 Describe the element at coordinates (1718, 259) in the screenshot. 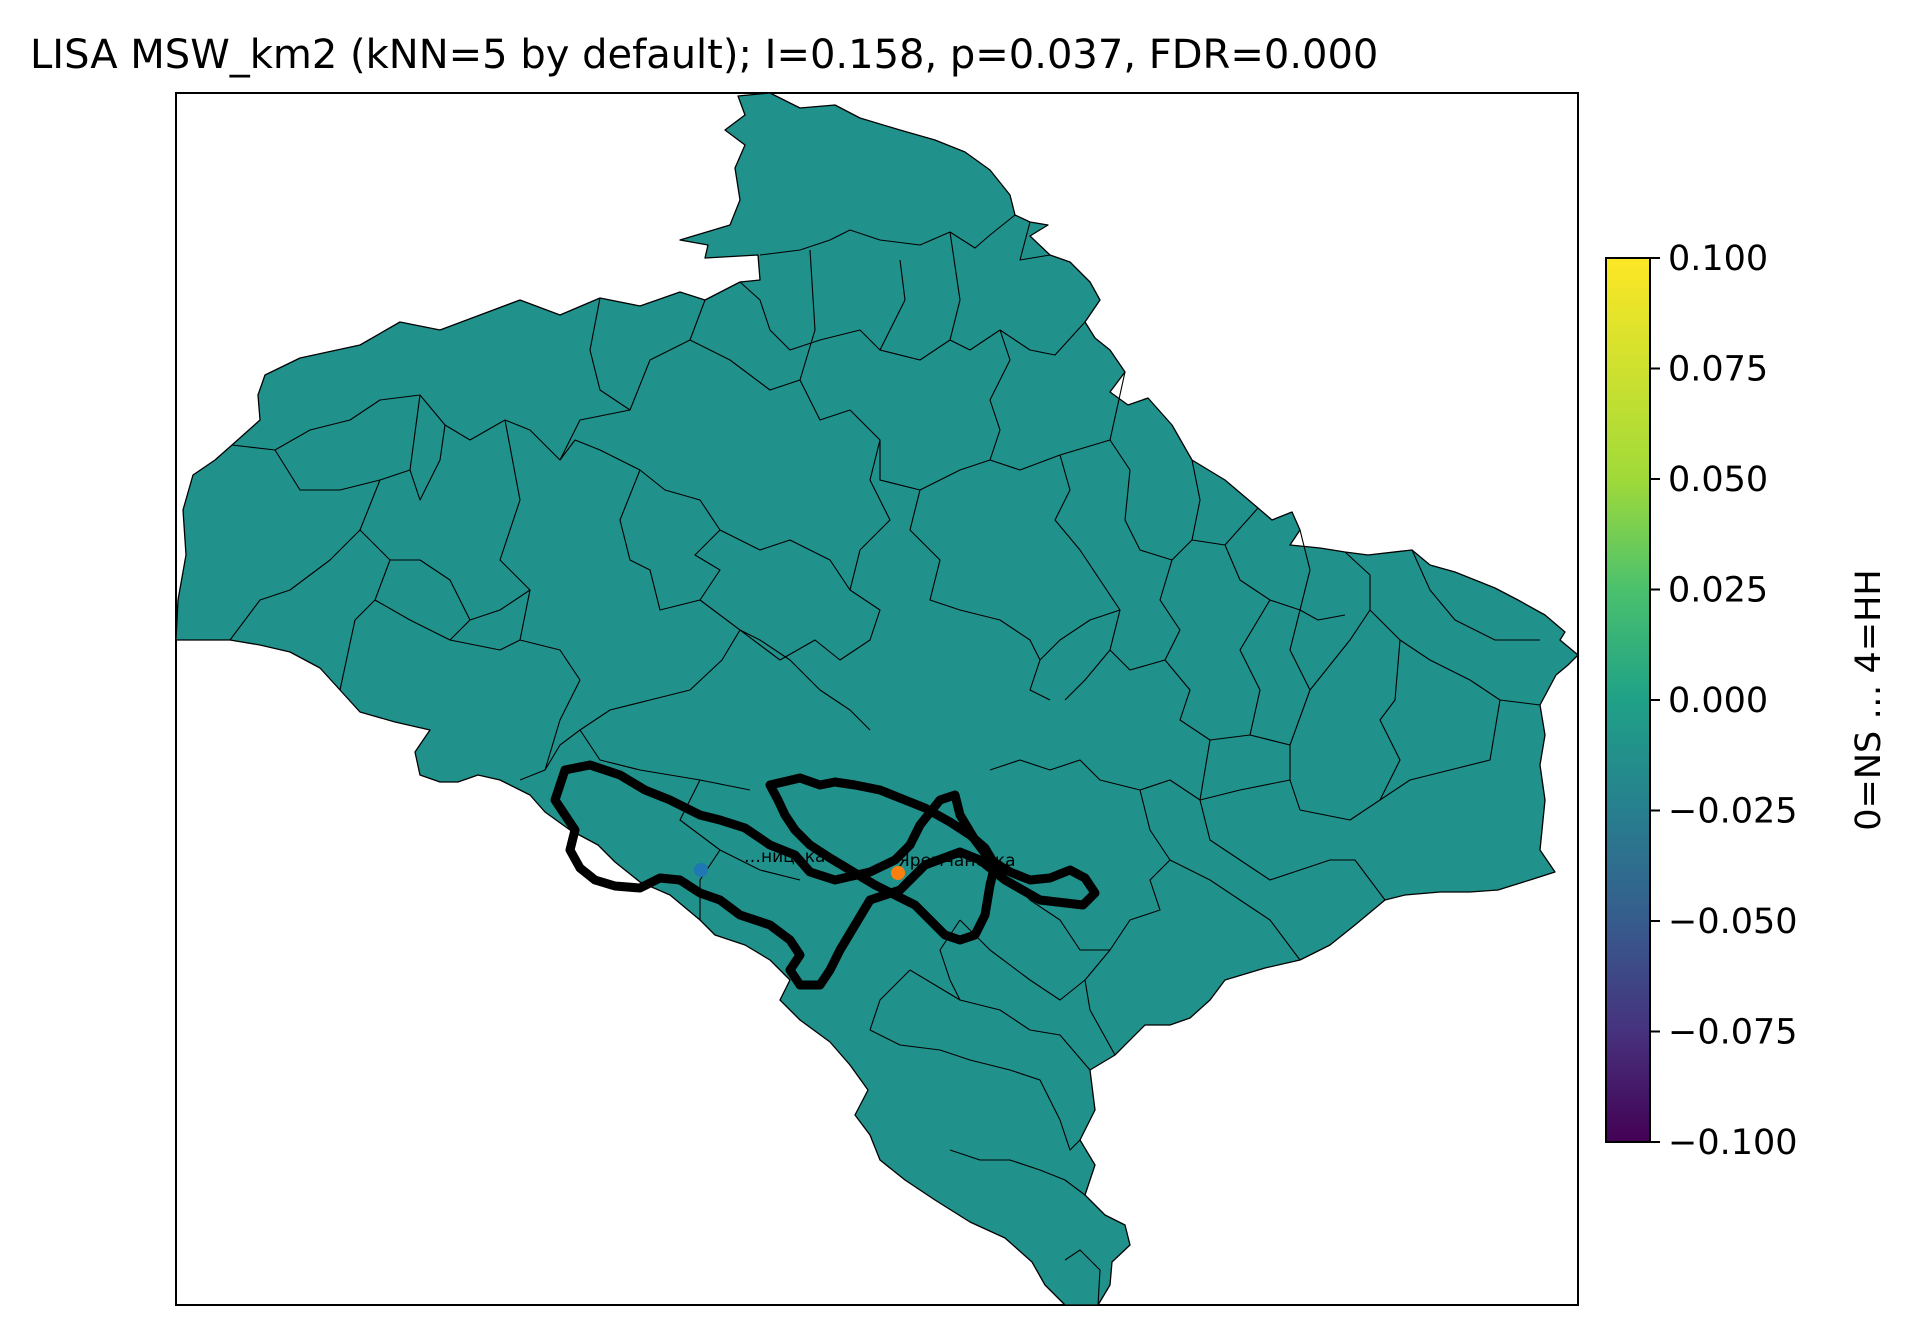

I see `colorbar-tick-label: 0.100` at that location.